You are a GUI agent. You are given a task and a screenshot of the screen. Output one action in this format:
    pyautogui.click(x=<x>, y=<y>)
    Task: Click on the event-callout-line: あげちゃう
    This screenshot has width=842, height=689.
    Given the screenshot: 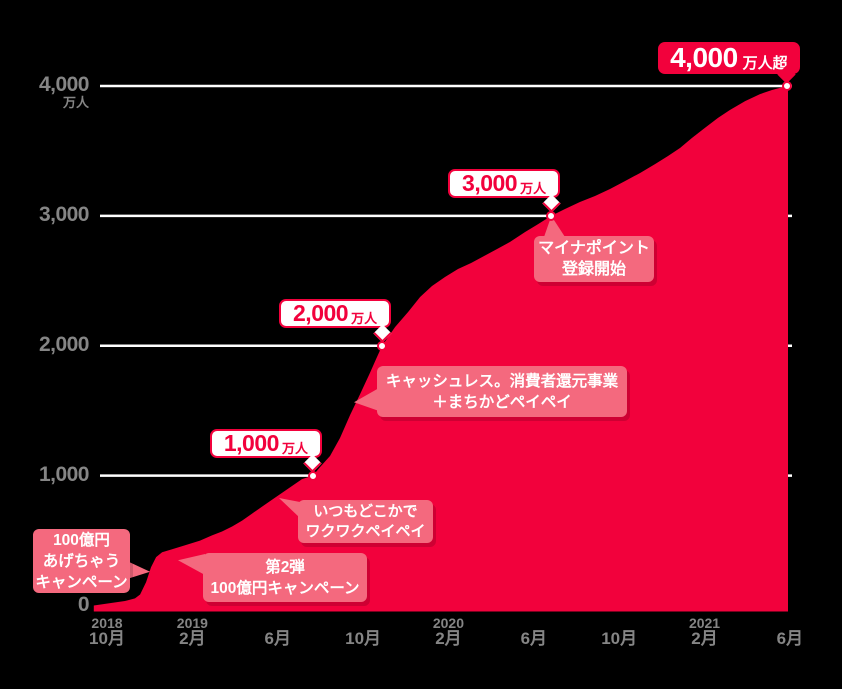 What is the action you would take?
    pyautogui.click(x=81, y=561)
    